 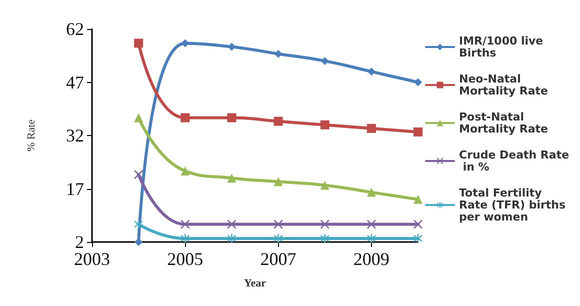 I want to click on legend-label: Crude Death Rate in %, so click(x=514, y=161).